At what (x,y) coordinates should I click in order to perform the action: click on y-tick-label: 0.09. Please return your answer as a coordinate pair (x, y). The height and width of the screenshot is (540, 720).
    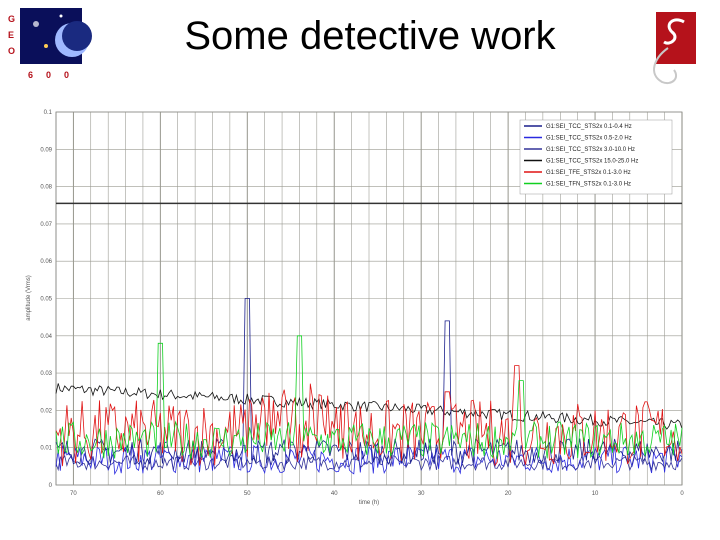
    Looking at the image, I should click on (46, 150).